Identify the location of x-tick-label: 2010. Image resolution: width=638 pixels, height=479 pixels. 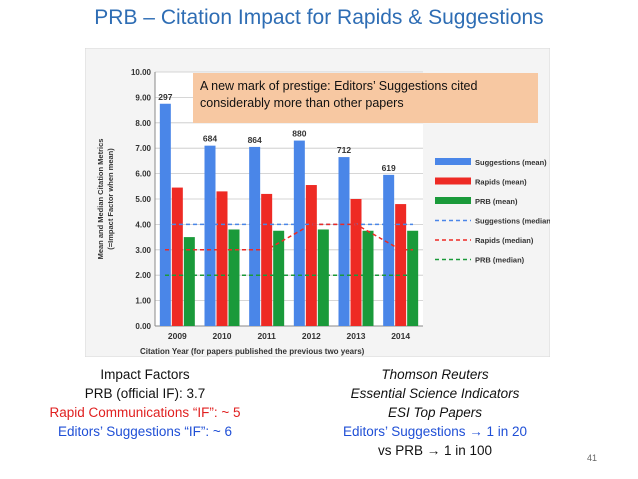
(222, 336).